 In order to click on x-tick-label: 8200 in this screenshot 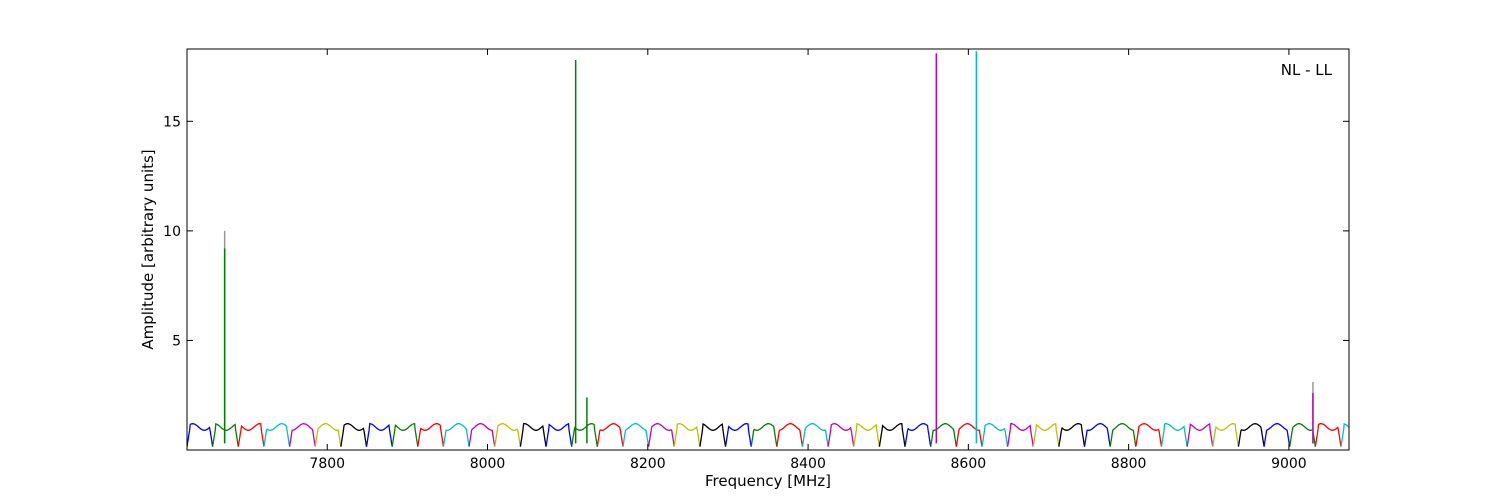, I will do `click(648, 464)`.